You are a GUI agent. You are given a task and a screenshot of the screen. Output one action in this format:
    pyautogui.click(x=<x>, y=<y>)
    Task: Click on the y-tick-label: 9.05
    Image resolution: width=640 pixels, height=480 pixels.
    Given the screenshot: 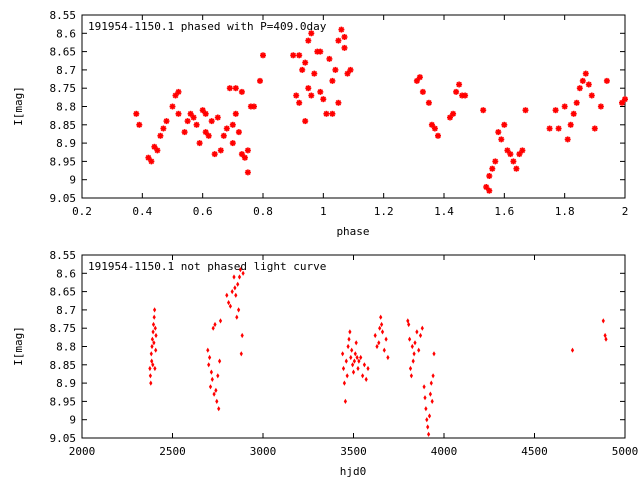 What is the action you would take?
    pyautogui.click(x=63, y=438)
    